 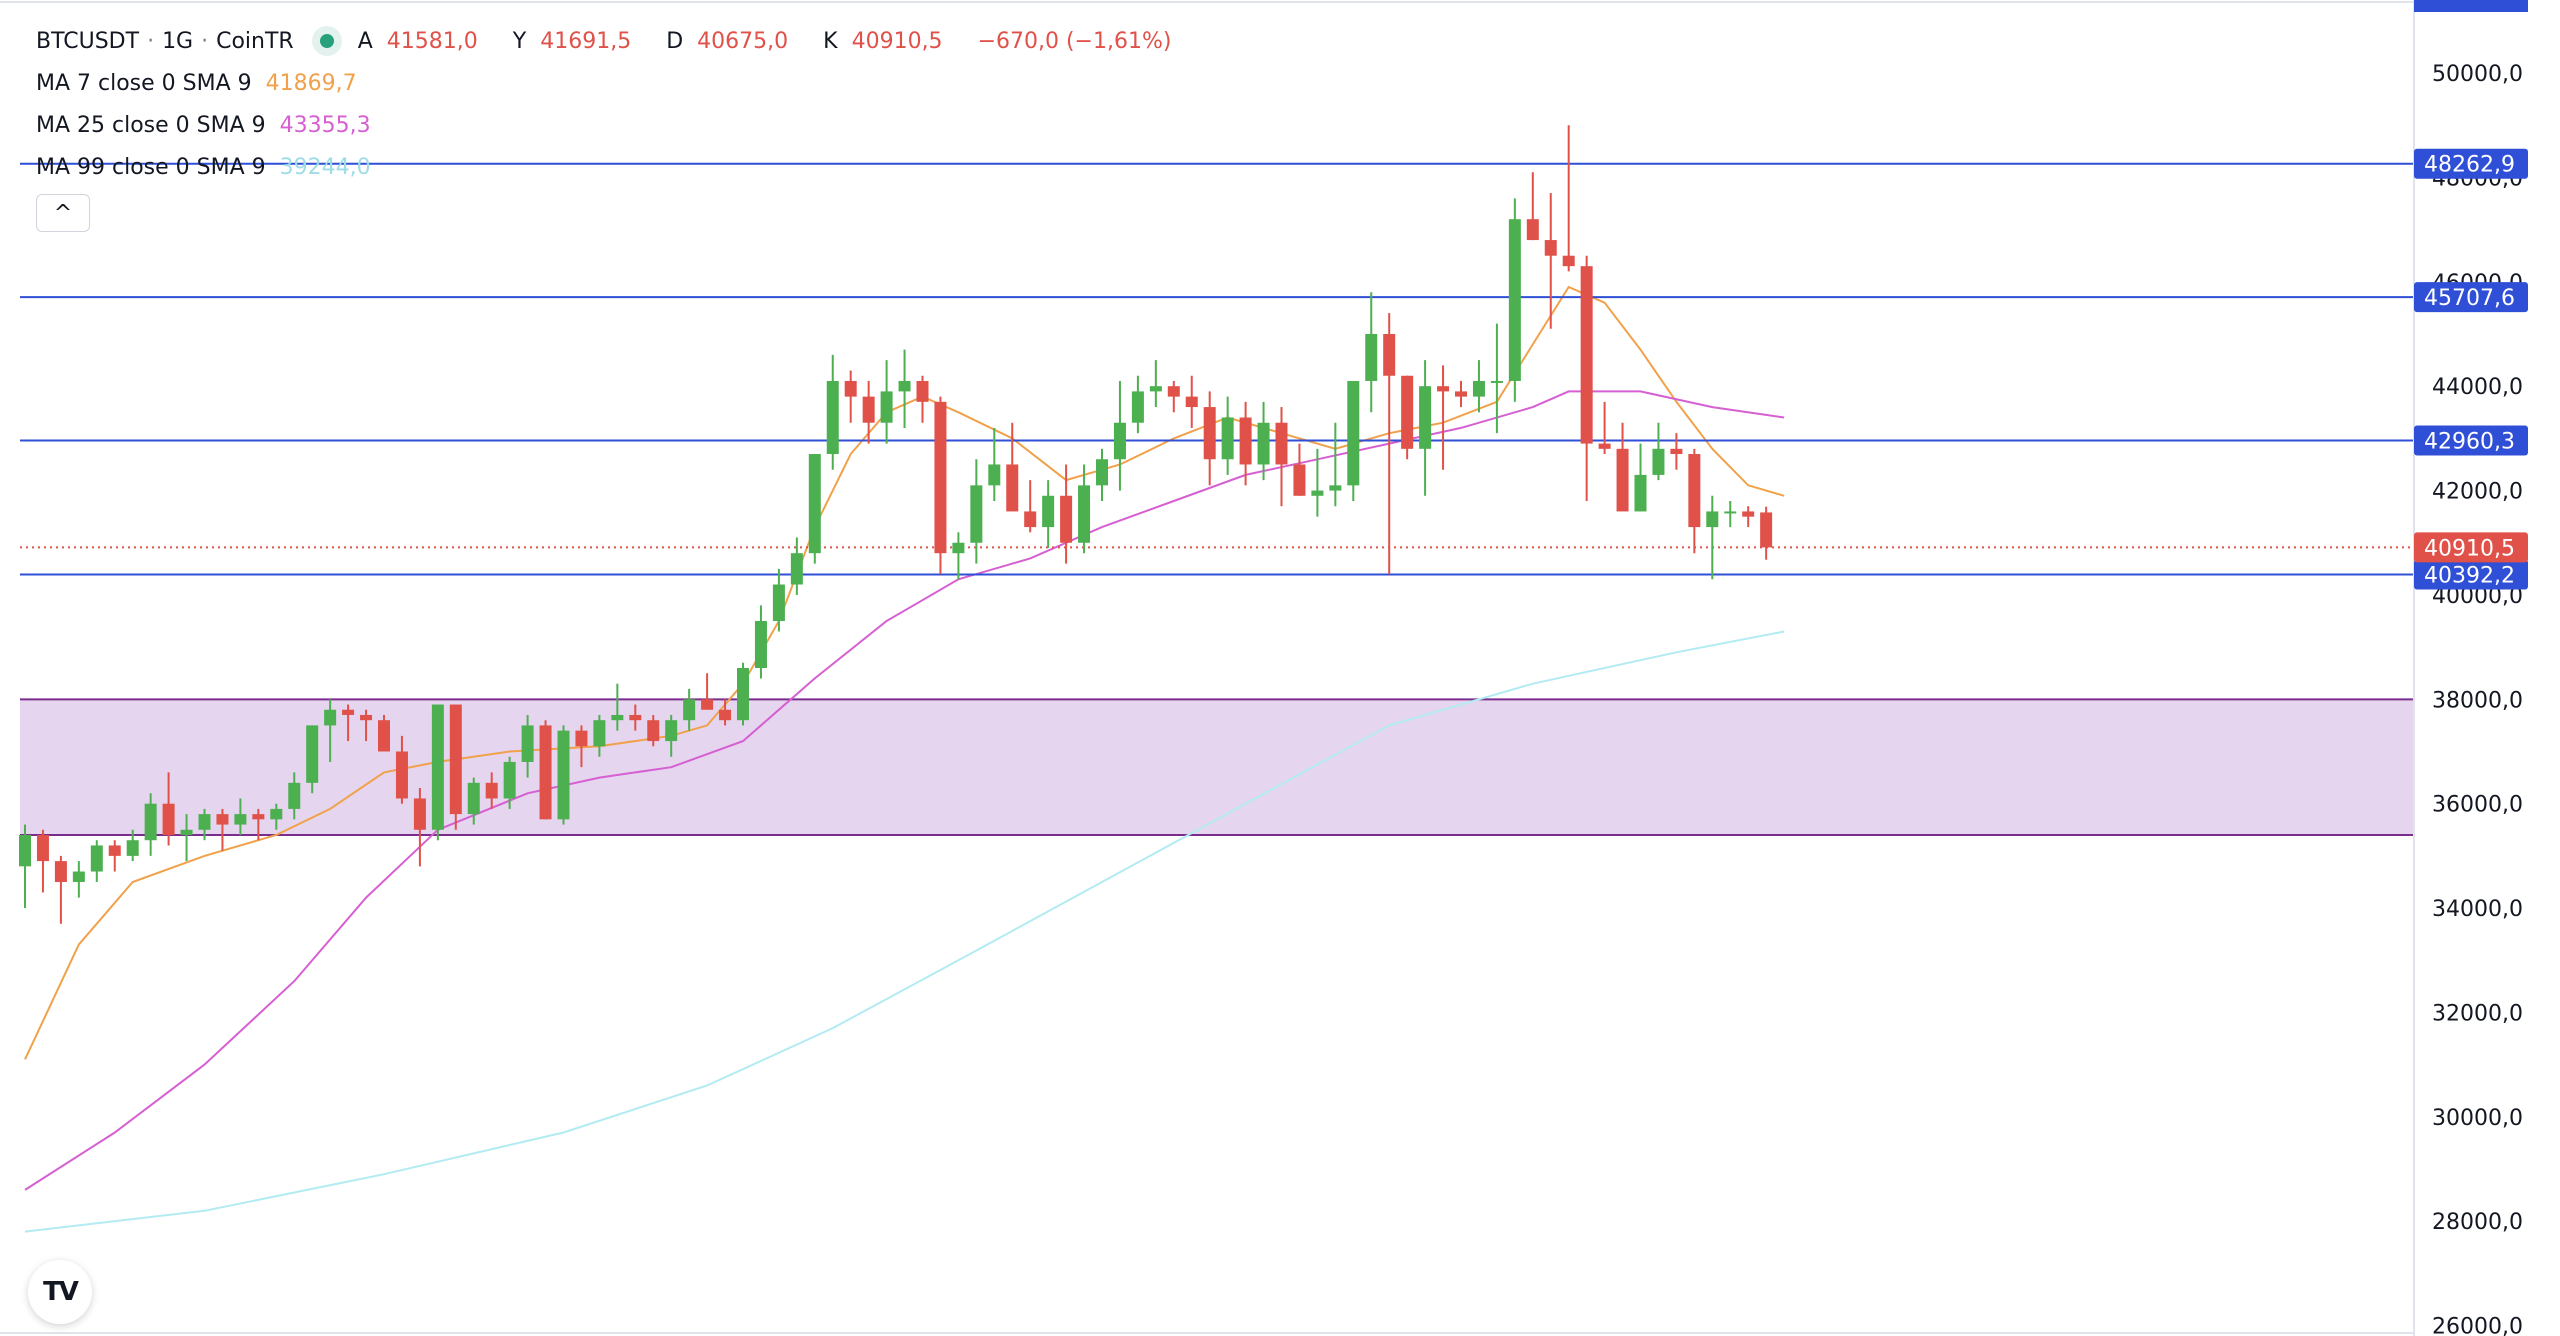 What do you see at coordinates (2471, 163) in the screenshot?
I see `level-price-badge: 48262,9` at bounding box center [2471, 163].